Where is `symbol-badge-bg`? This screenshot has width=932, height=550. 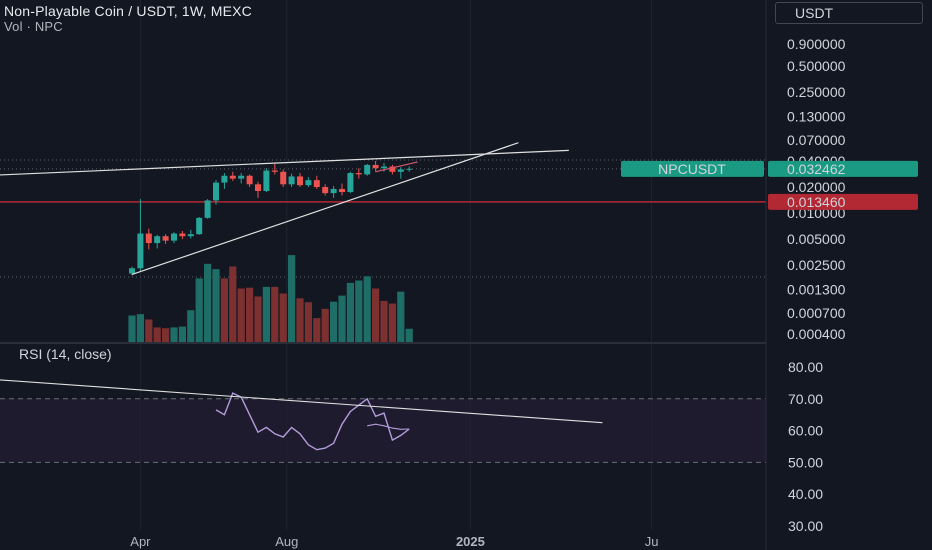
symbol-badge-bg is located at coordinates (692, 168).